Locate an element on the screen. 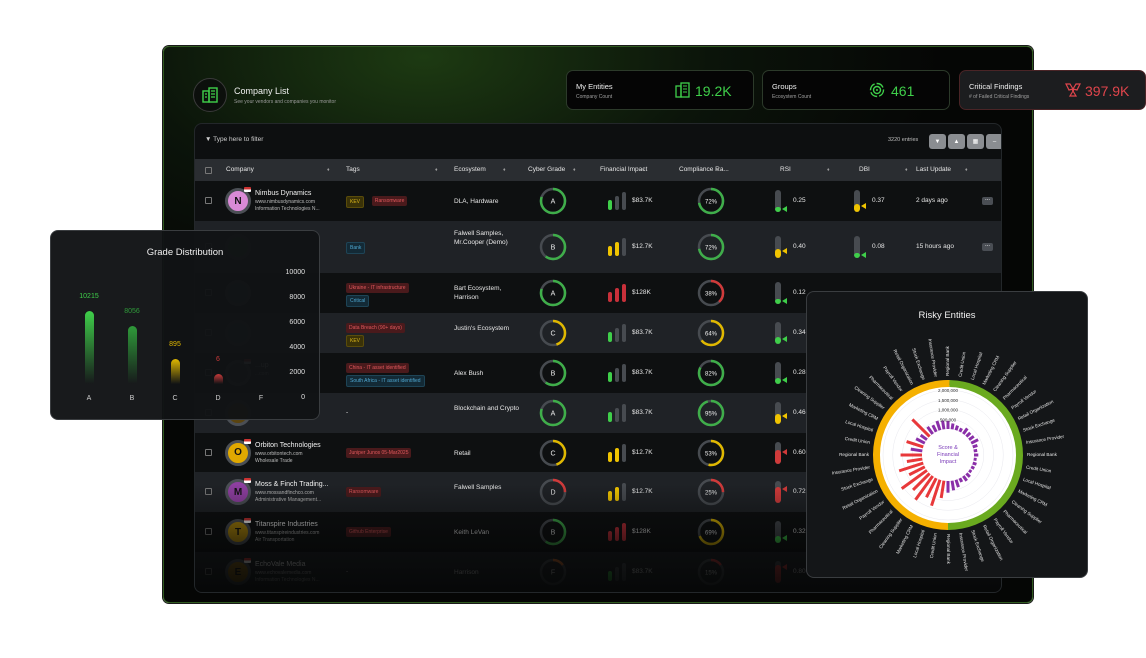 Image resolution: width=1146 pixels, height=658 pixels. column-header: Tags is located at coordinates (353, 169).